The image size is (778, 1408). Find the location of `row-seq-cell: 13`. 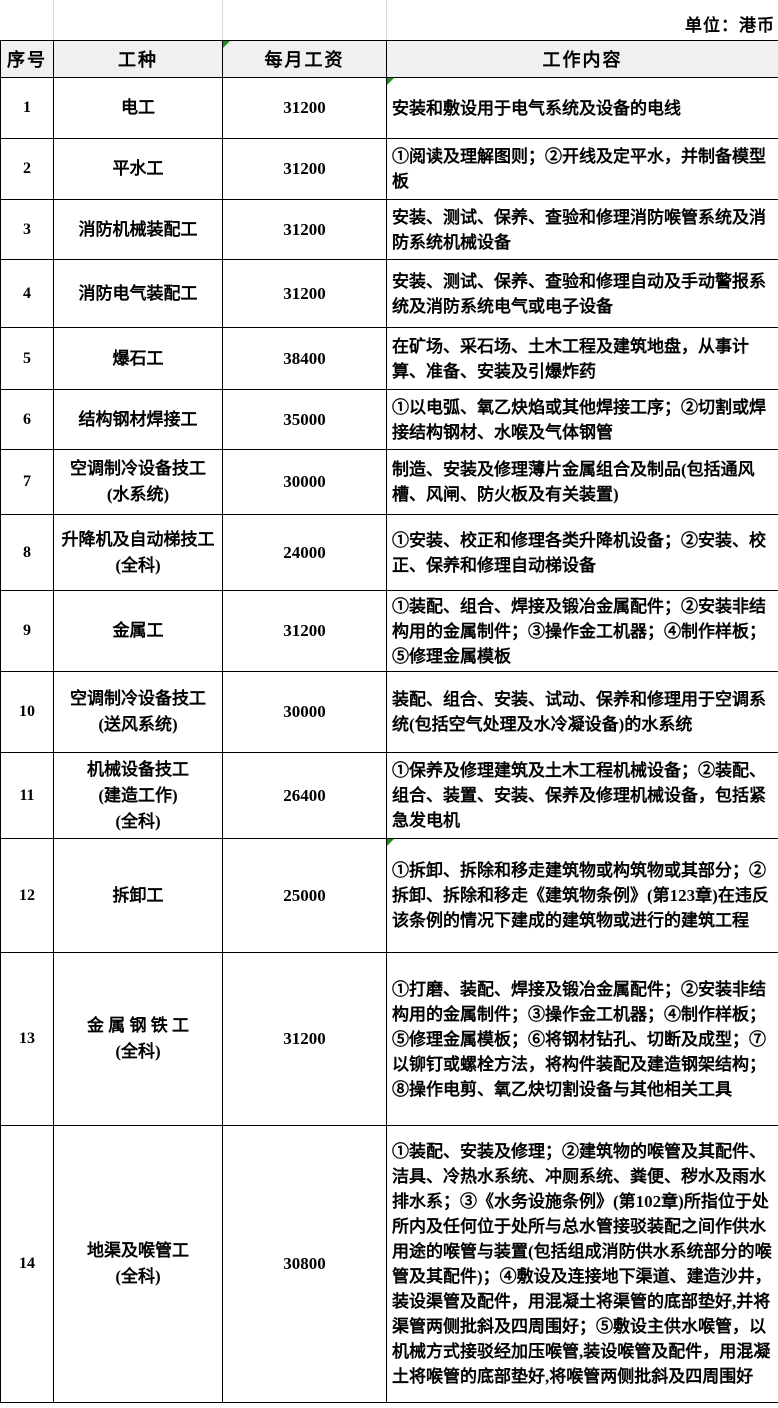

row-seq-cell: 13 is located at coordinates (27, 1039).